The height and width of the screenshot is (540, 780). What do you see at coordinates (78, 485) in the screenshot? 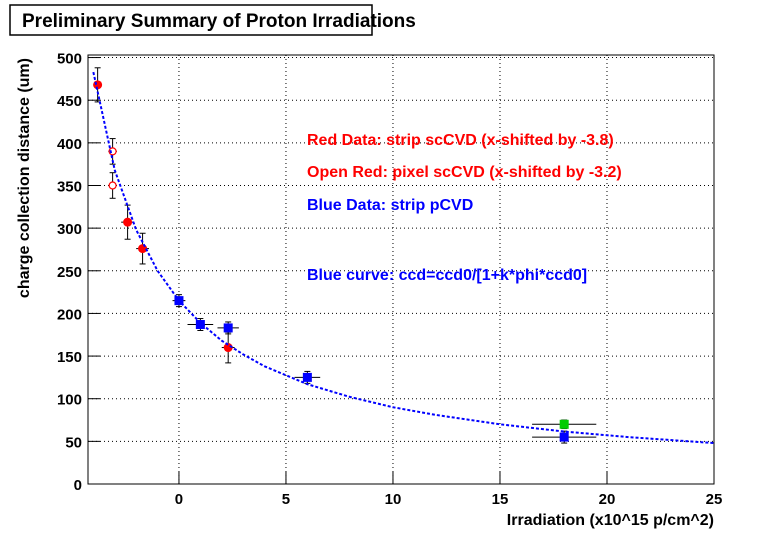
I see `y-tick-label: 0` at bounding box center [78, 485].